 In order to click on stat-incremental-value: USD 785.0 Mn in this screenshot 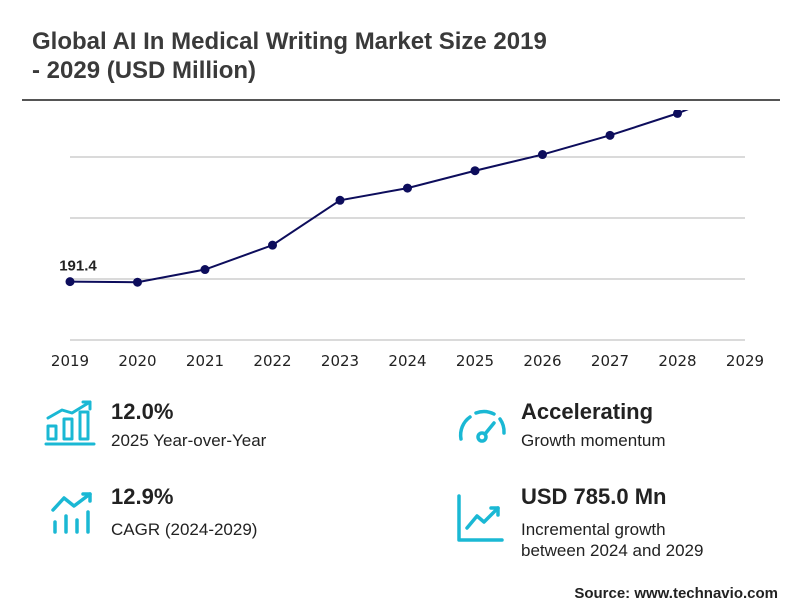, I will do `click(594, 496)`.